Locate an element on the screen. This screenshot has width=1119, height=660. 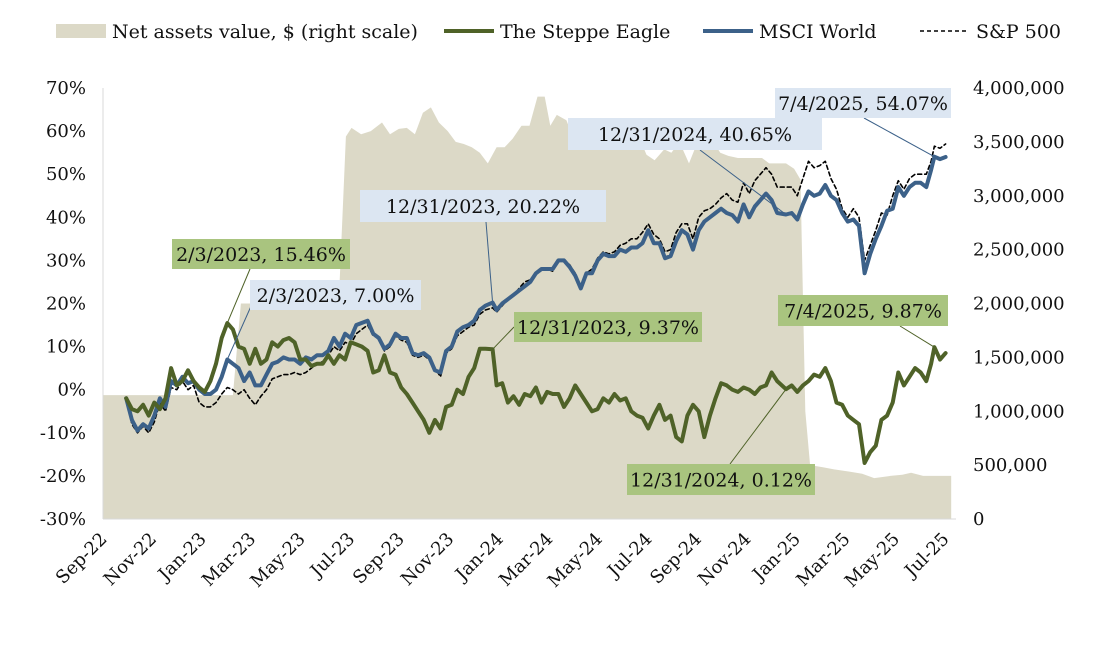
callout-label: 12/31/2024, 40.65% is located at coordinates (695, 135).